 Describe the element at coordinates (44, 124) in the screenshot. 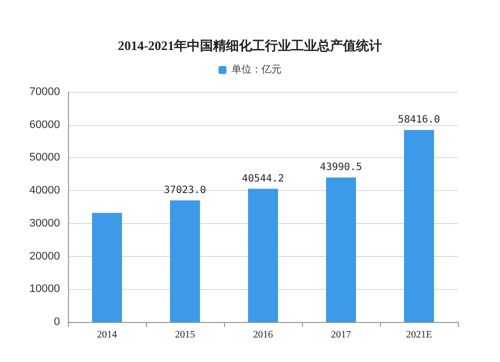

I see `y-tick-label: 60000` at that location.